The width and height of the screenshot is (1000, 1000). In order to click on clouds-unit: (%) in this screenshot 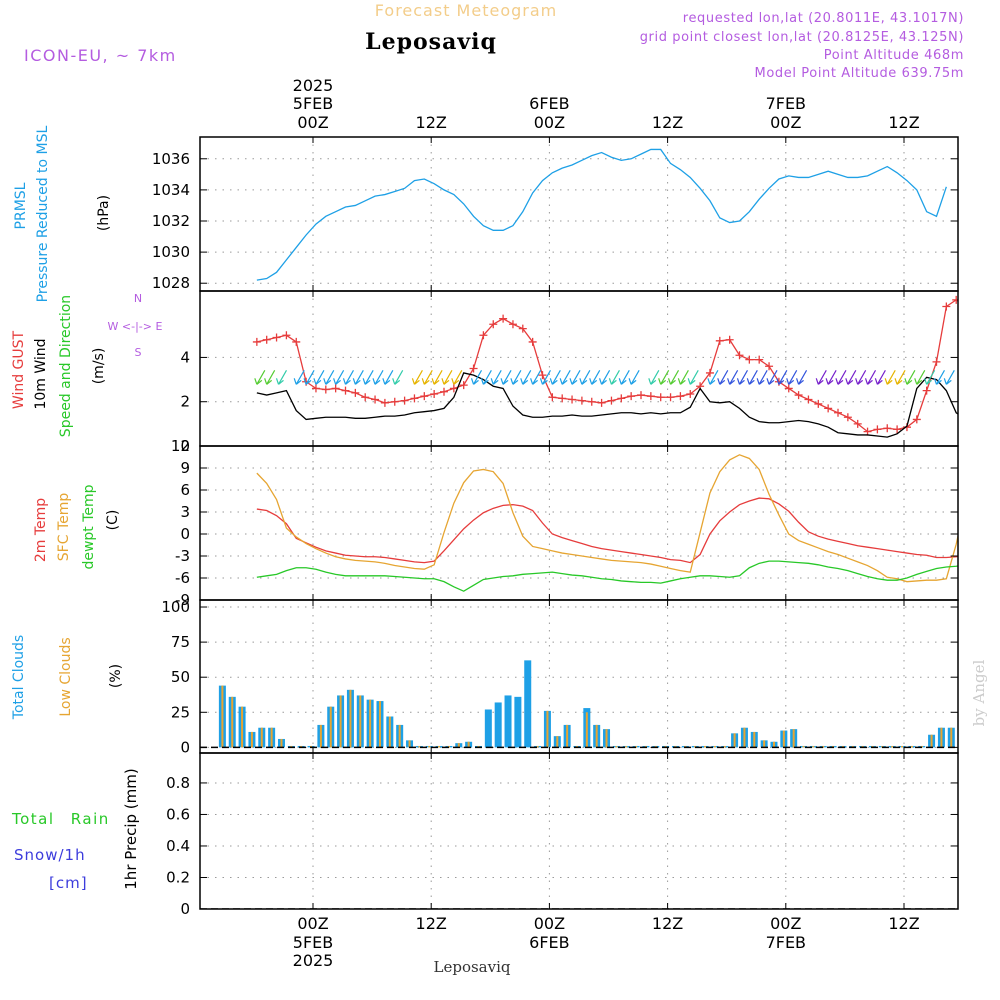, I will do `click(116, 676)`.